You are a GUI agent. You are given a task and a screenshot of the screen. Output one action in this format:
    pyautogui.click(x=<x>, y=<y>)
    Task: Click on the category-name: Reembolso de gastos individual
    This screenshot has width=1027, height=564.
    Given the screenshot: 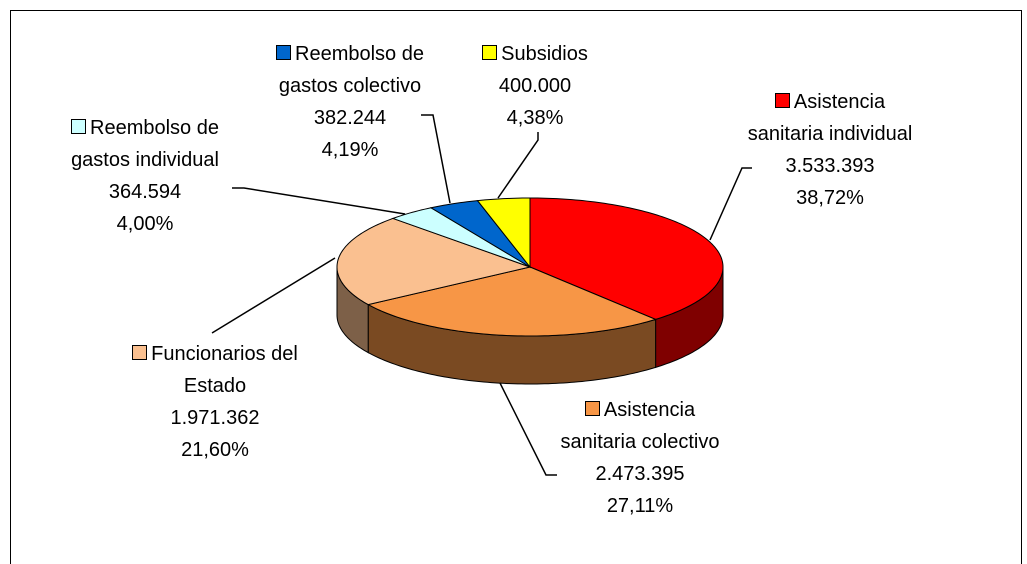 What is the action you would take?
    pyautogui.click(x=145, y=144)
    